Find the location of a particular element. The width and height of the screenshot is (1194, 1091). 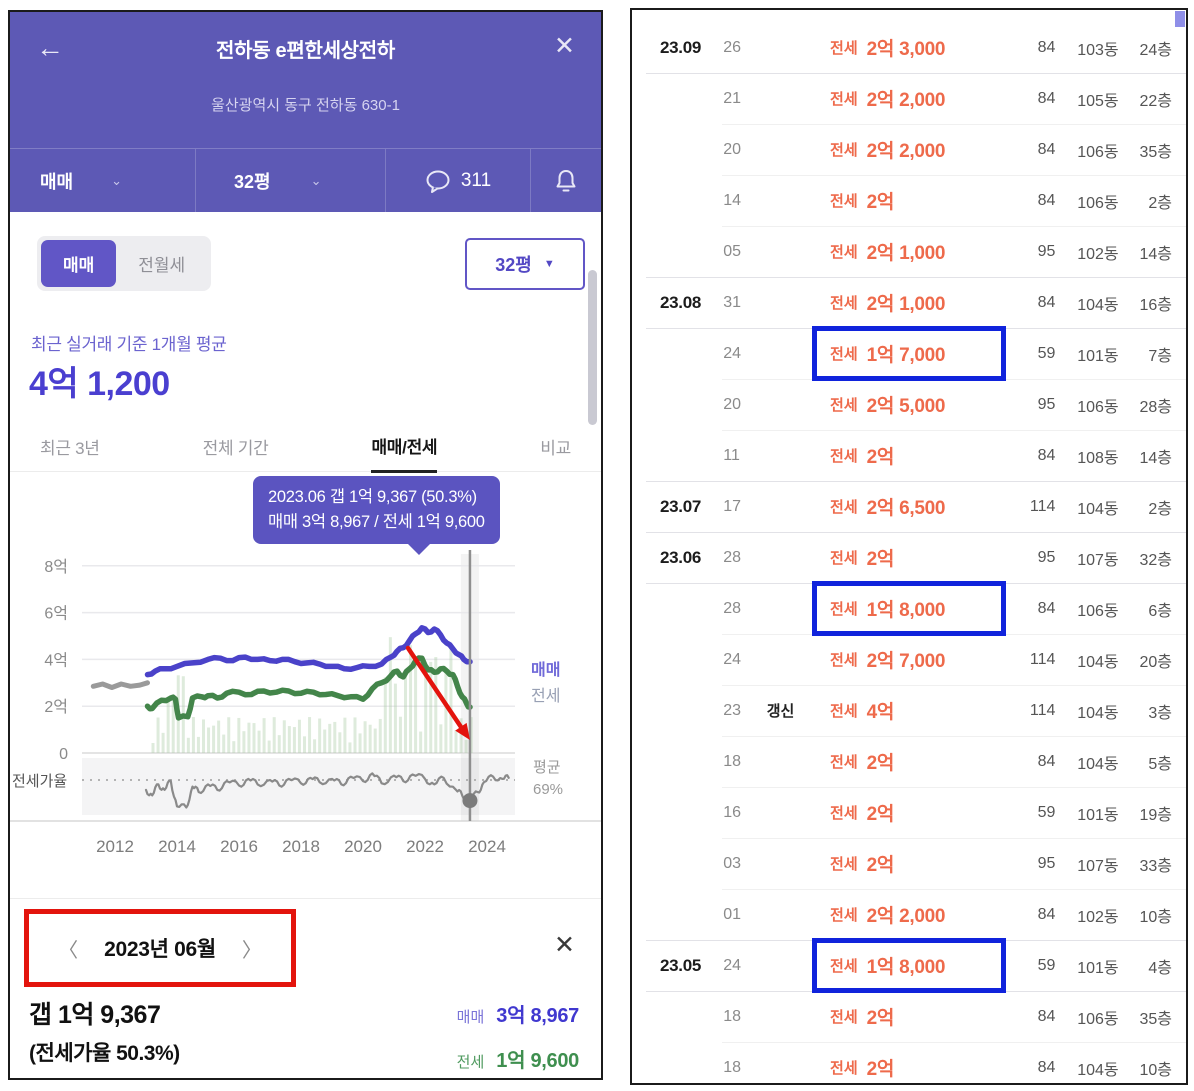

ratio-subchart-band is located at coordinates (298, 786).